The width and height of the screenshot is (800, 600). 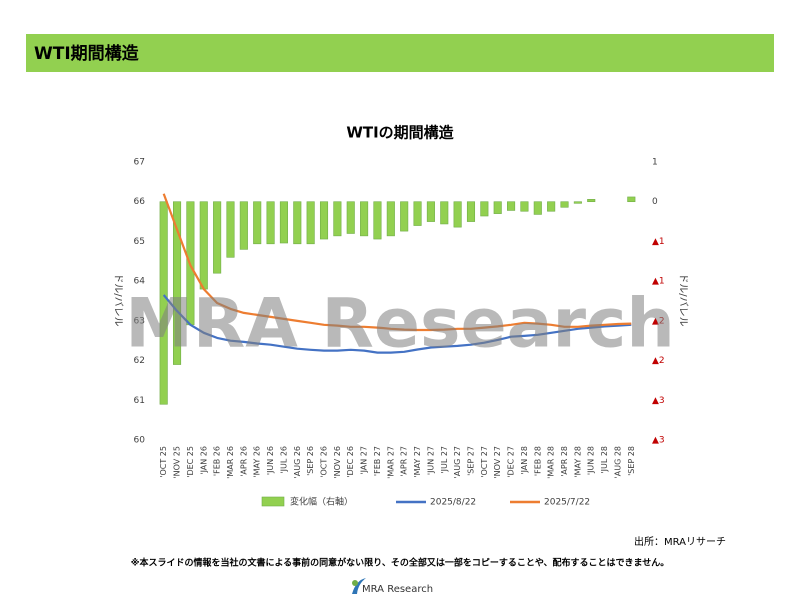 I want to click on x-tick-label: 'SEP 27, so click(x=470, y=461).